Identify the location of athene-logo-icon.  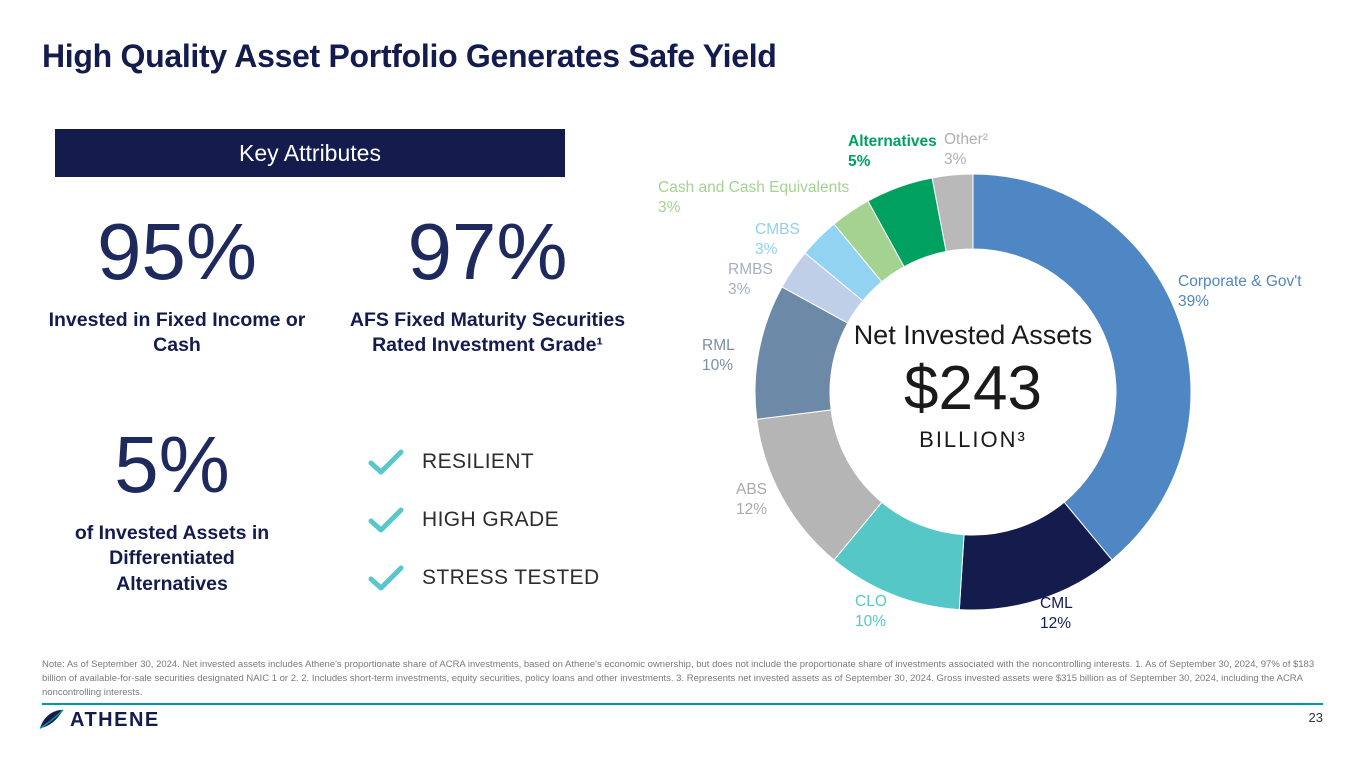
(51, 719).